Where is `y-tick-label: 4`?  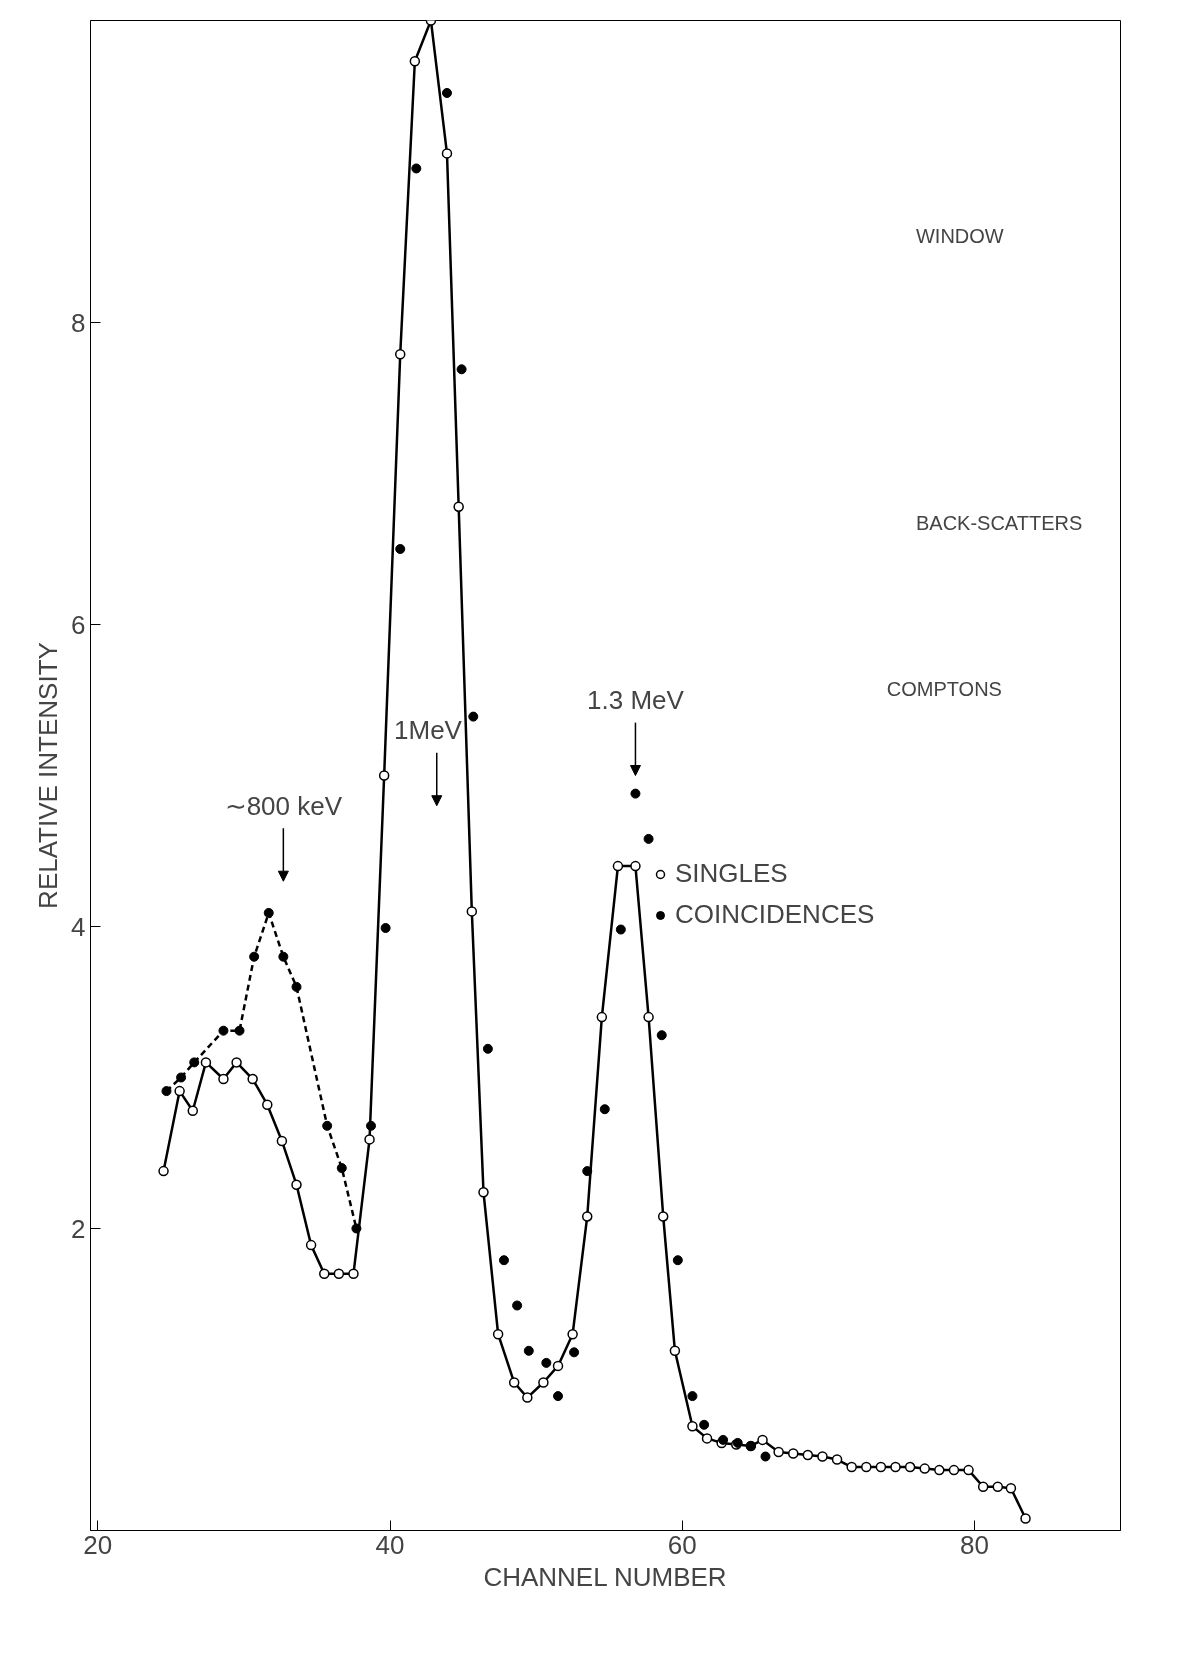 y-tick-label: 4 is located at coordinates (78, 926).